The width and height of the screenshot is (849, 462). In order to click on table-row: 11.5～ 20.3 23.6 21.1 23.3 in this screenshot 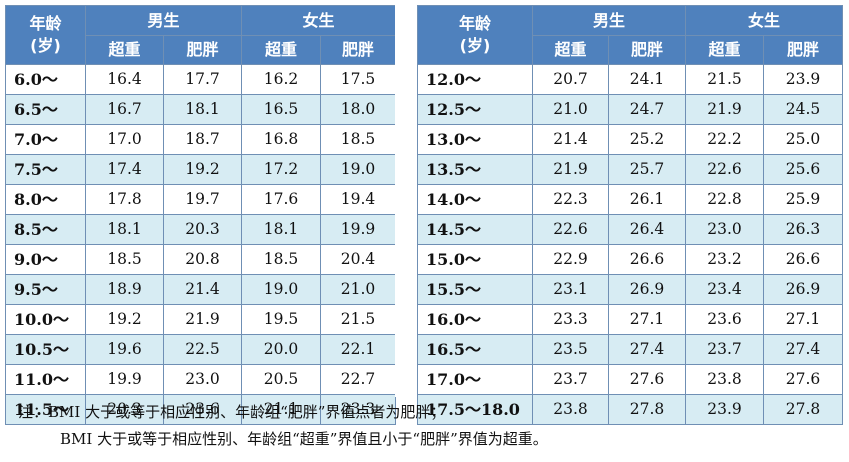, I will do `click(200, 409)`.